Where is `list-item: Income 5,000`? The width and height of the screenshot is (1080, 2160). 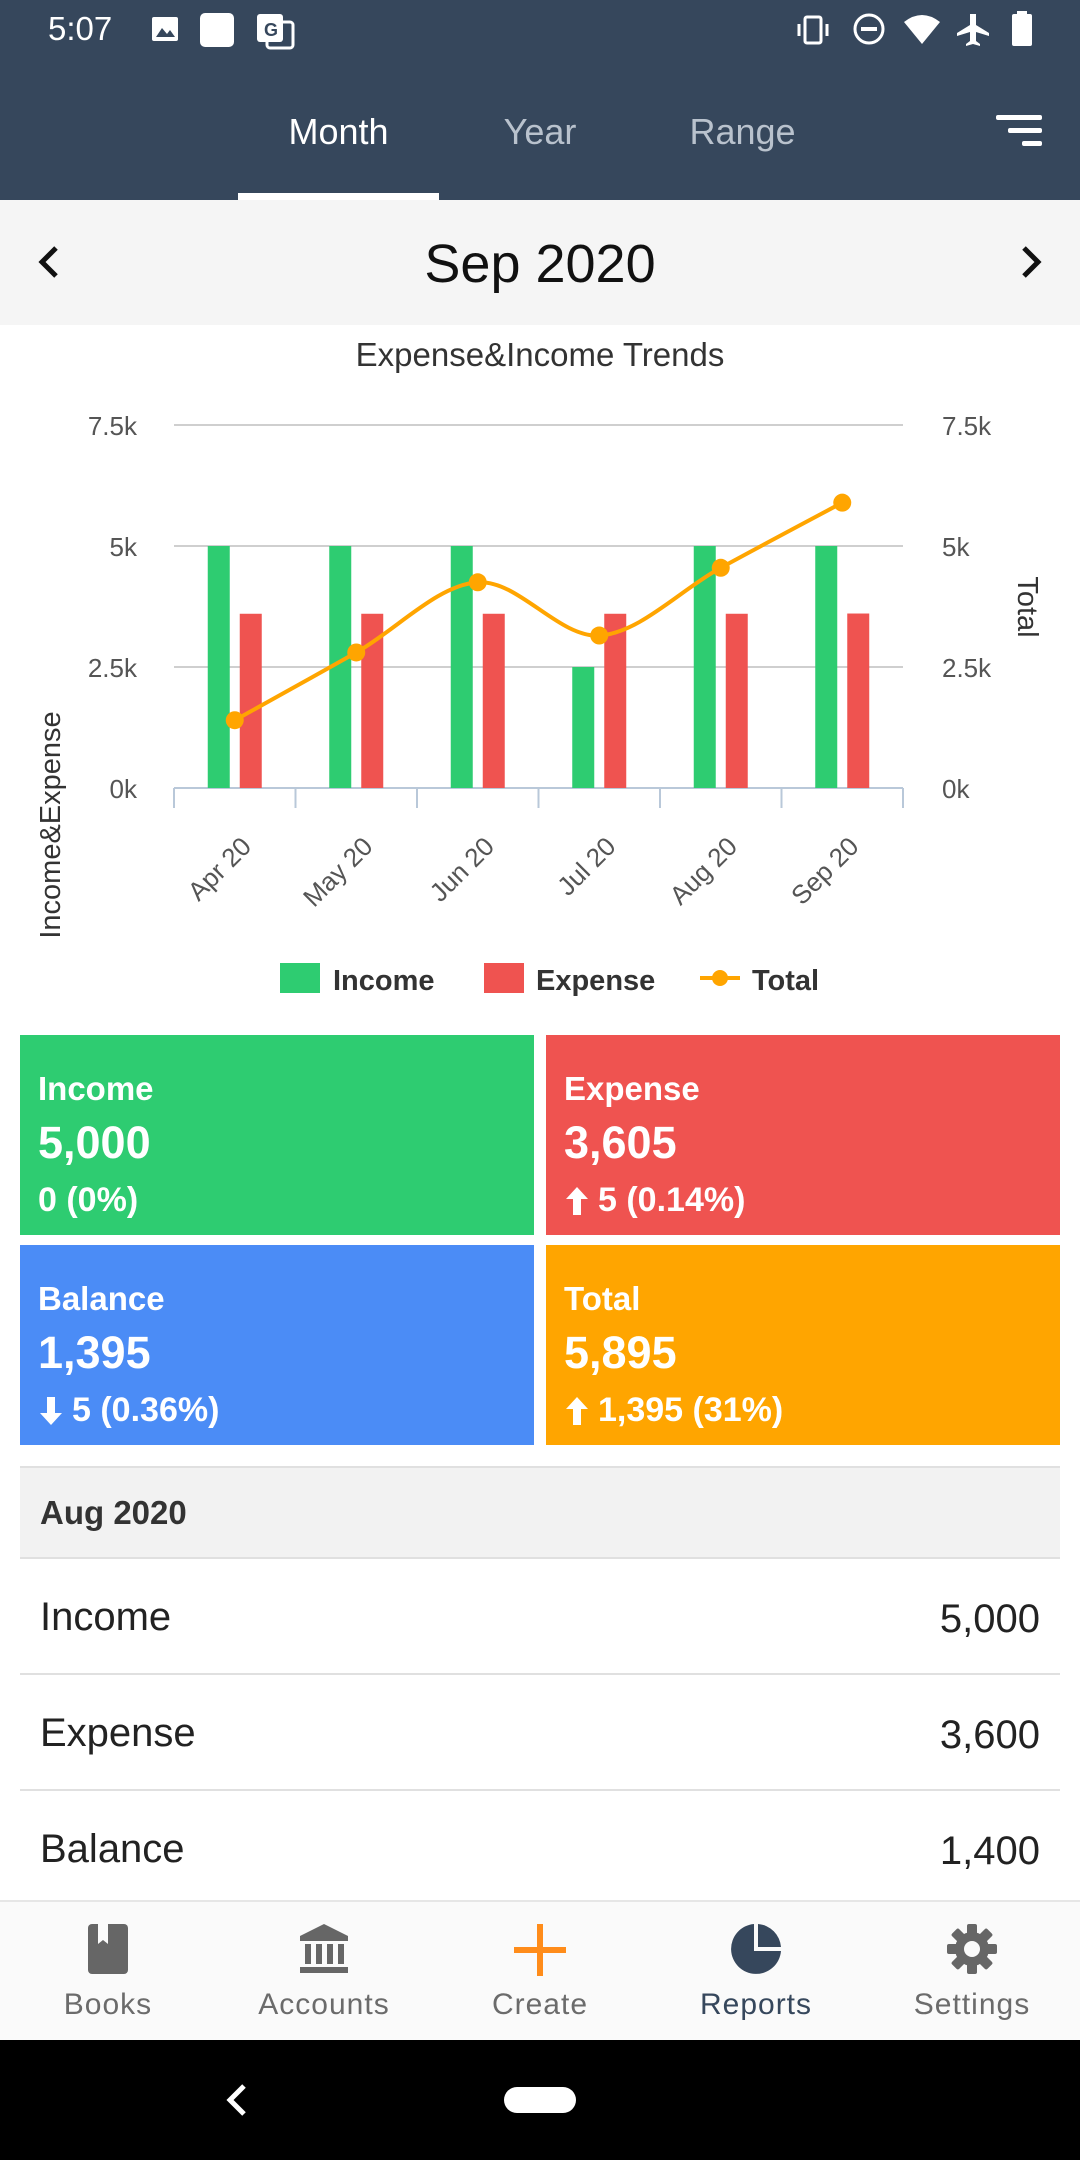
list-item: Income 5,000 is located at coordinates (540, 1617).